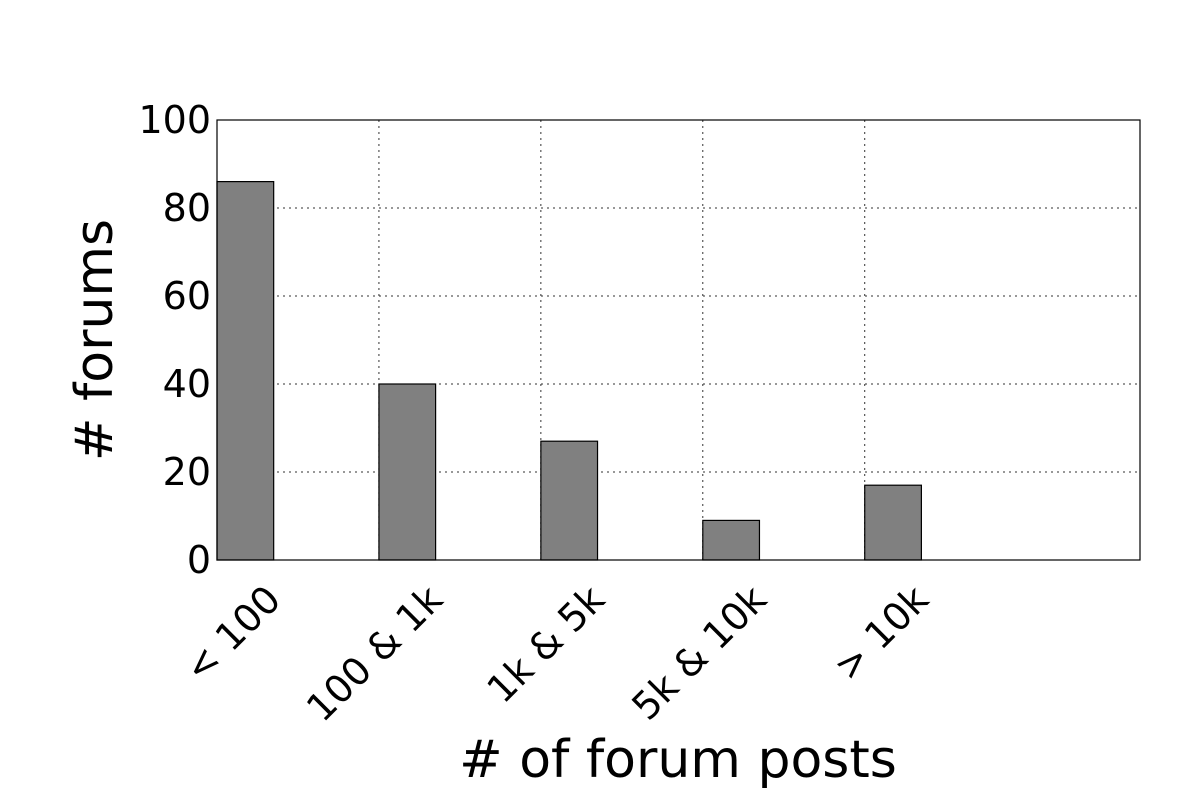 Image resolution: width=1200 pixels, height=800 pixels. What do you see at coordinates (699, 653) in the screenshot?
I see `x-tick-label: 5k & 10k` at bounding box center [699, 653].